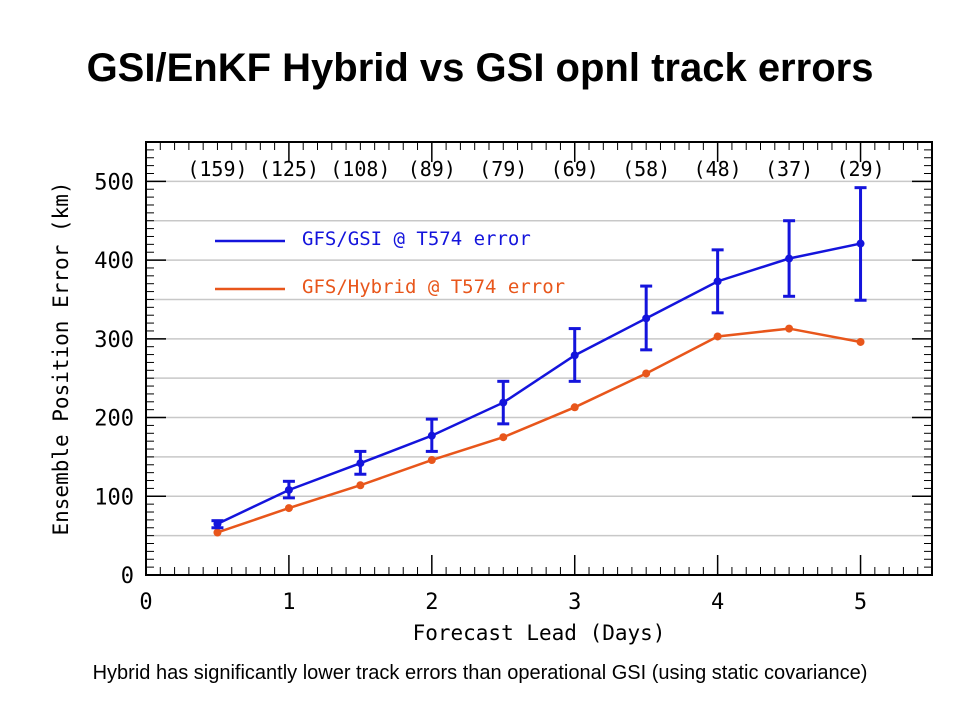  I want to click on sample-count-label: (125), so click(289, 169).